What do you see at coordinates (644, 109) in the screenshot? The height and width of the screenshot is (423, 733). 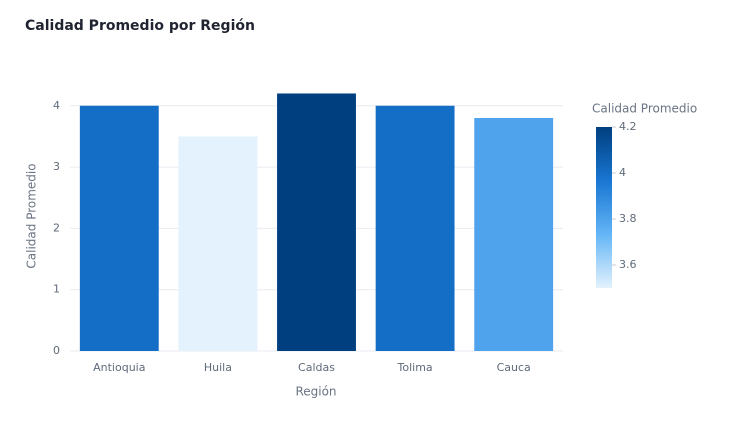 I see `colorbar-title: Calidad Promedio` at bounding box center [644, 109].